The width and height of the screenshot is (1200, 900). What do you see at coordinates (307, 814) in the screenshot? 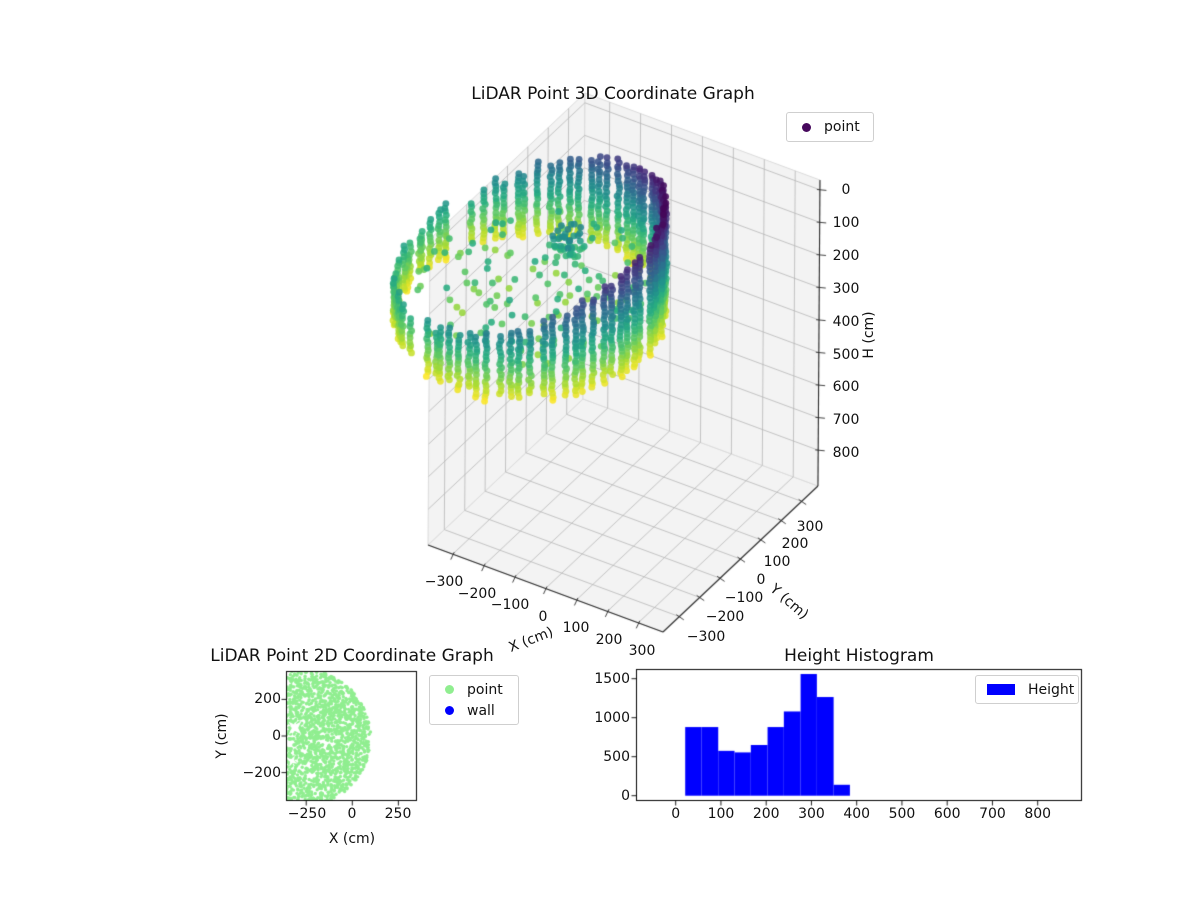
I see `plot2d-xtick-label: −250` at bounding box center [307, 814].